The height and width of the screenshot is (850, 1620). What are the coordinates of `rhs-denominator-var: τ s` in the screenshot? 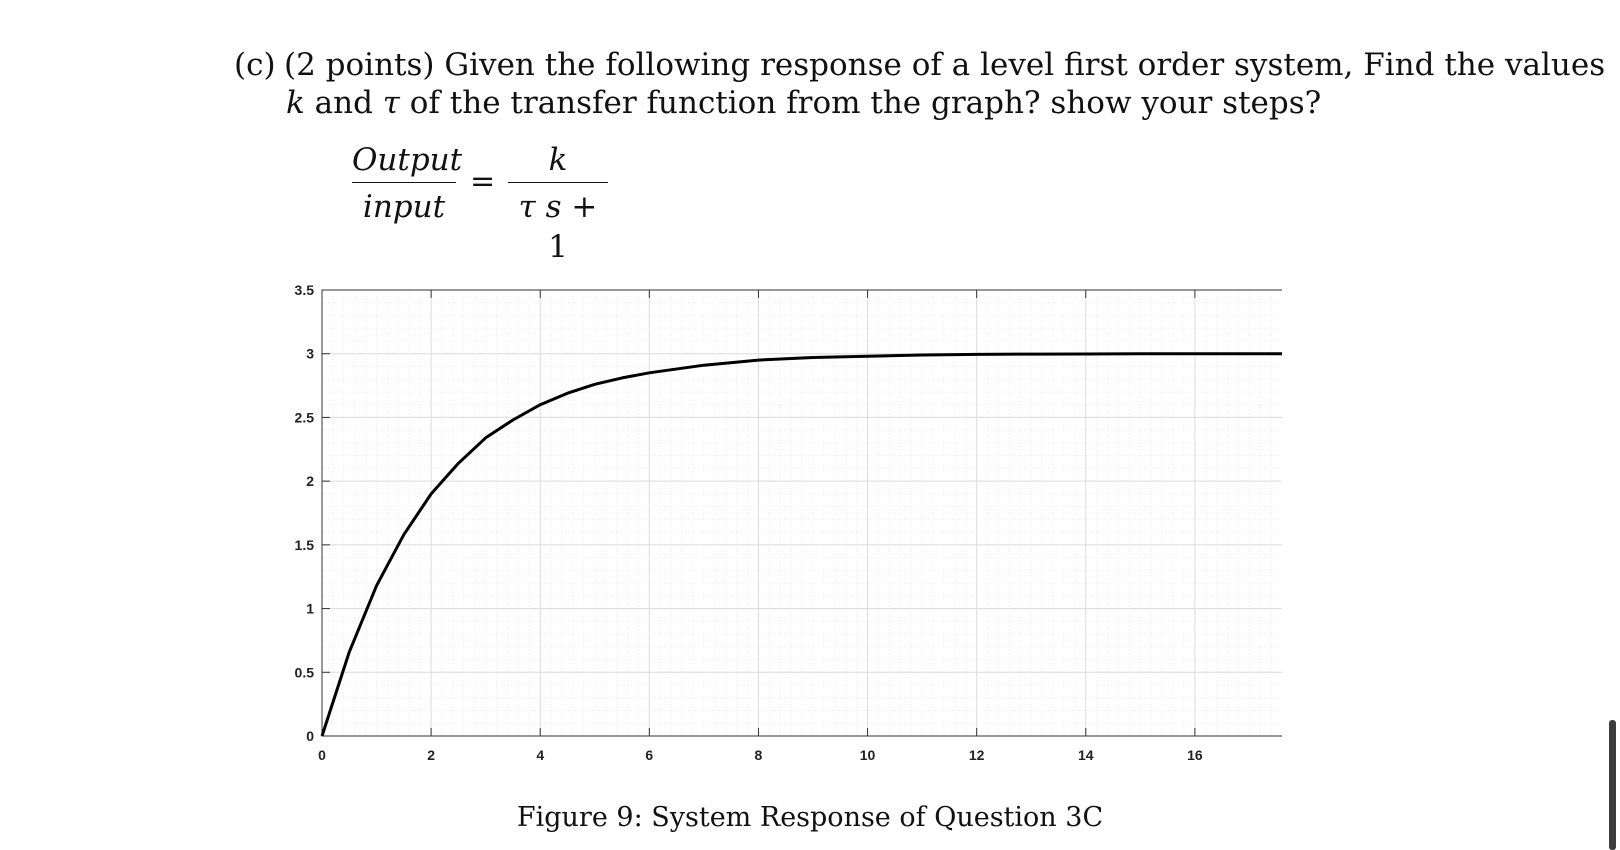 It's located at (540, 207).